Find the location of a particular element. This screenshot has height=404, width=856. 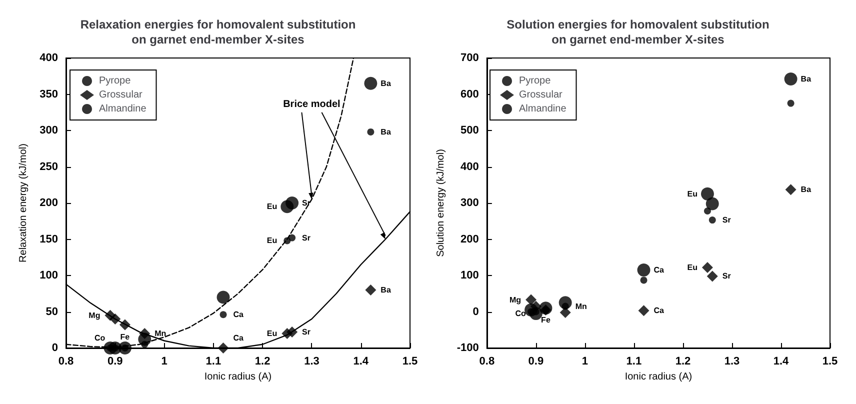

y-tick-label: 150 is located at coordinates (49, 239).